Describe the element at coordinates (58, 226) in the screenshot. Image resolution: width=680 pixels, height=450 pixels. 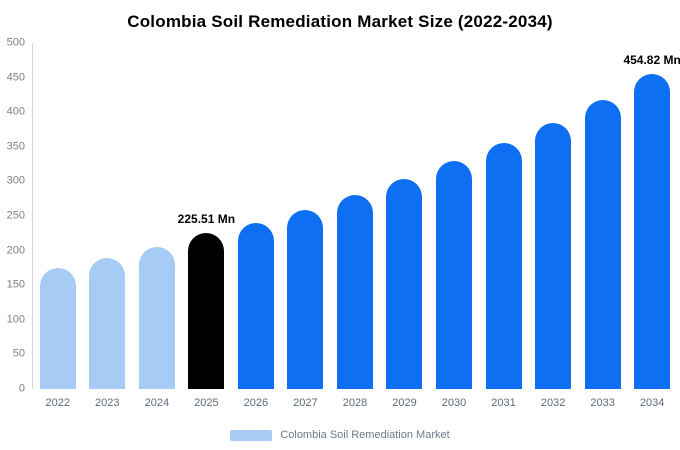
I see `bar-column-2022: 2022` at that location.